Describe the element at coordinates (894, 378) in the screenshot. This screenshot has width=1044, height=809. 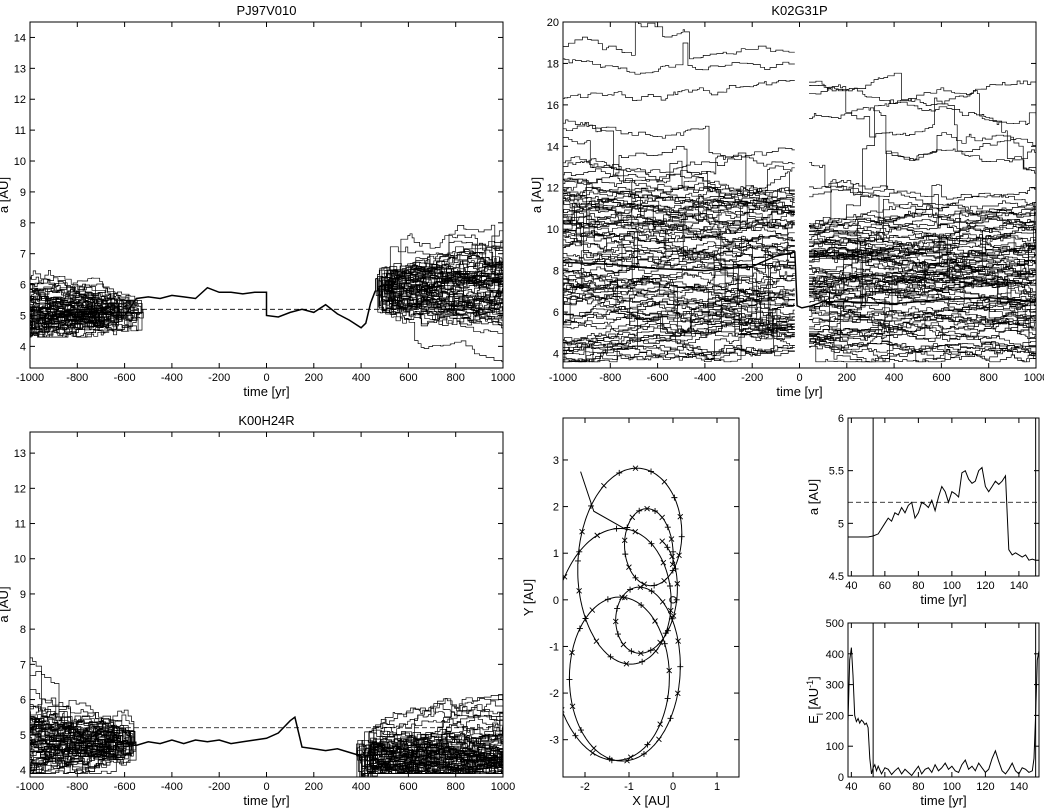
I see `x-tick-label: 400` at that location.